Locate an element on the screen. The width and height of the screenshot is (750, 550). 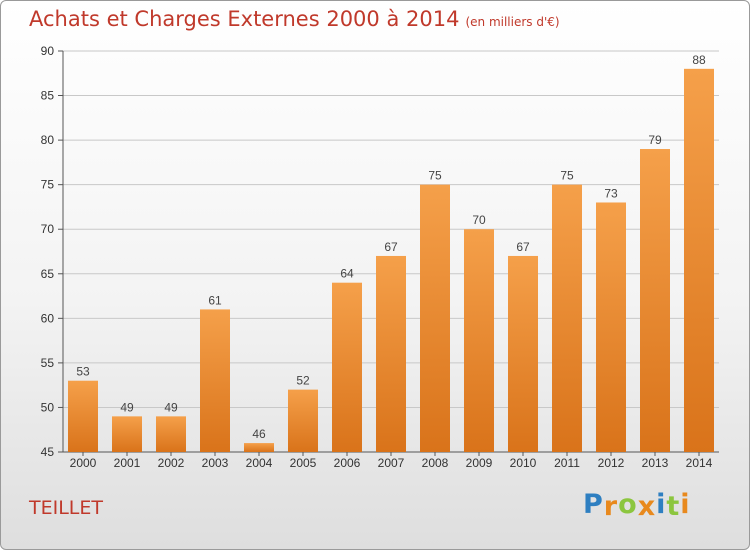
data-label: 73 is located at coordinates (611, 193).